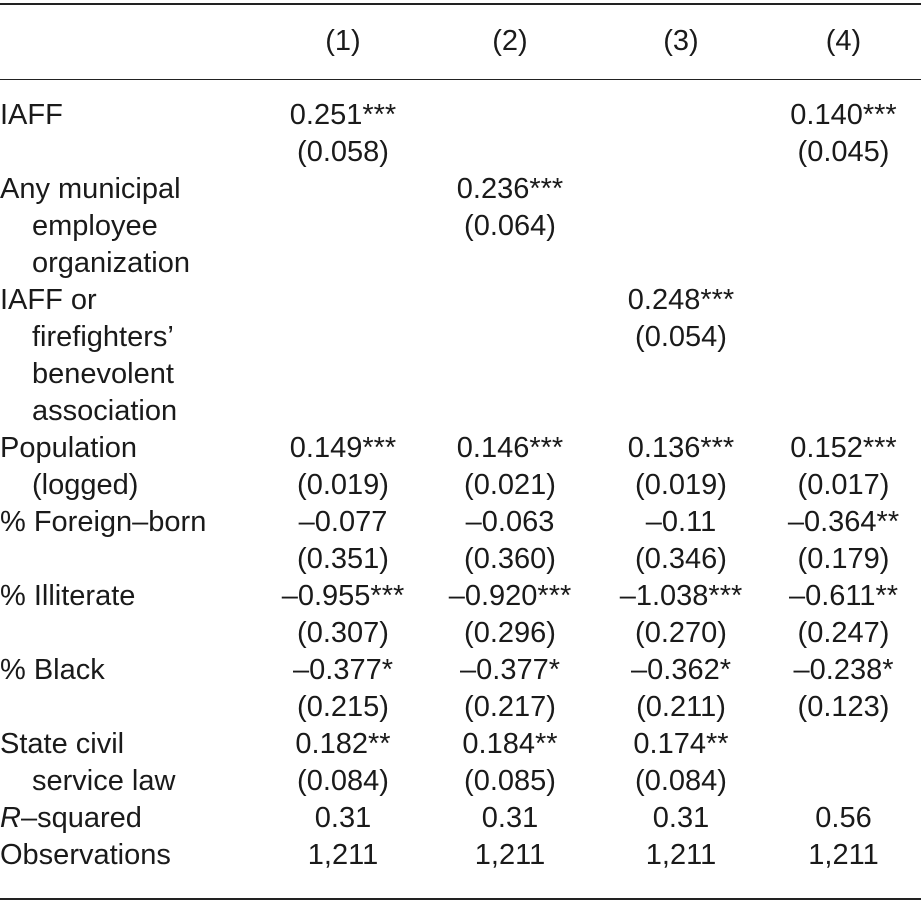 The width and height of the screenshot is (921, 903). Describe the element at coordinates (681, 356) in the screenshot. I see `estimate-cell: 0.248*** (0.054)` at that location.